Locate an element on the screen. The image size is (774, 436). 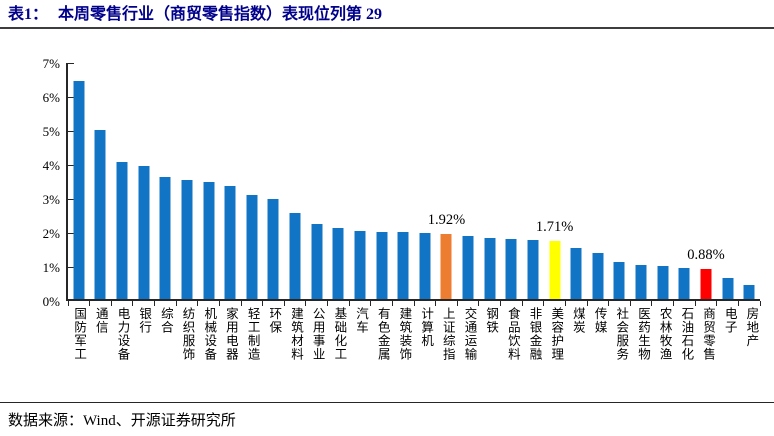
y-axis-tick-label: 2% is located at coordinates (51, 233).